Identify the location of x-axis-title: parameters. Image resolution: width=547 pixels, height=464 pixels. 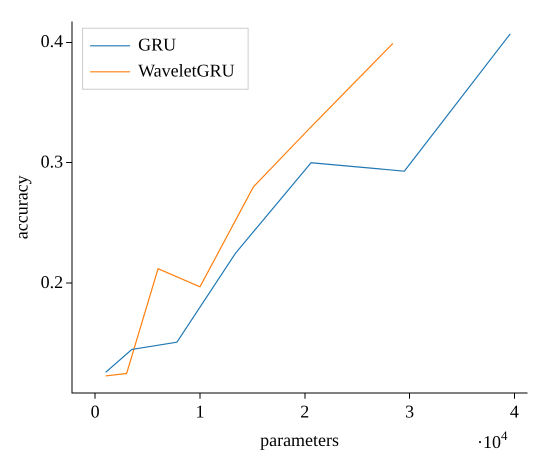
(300, 440).